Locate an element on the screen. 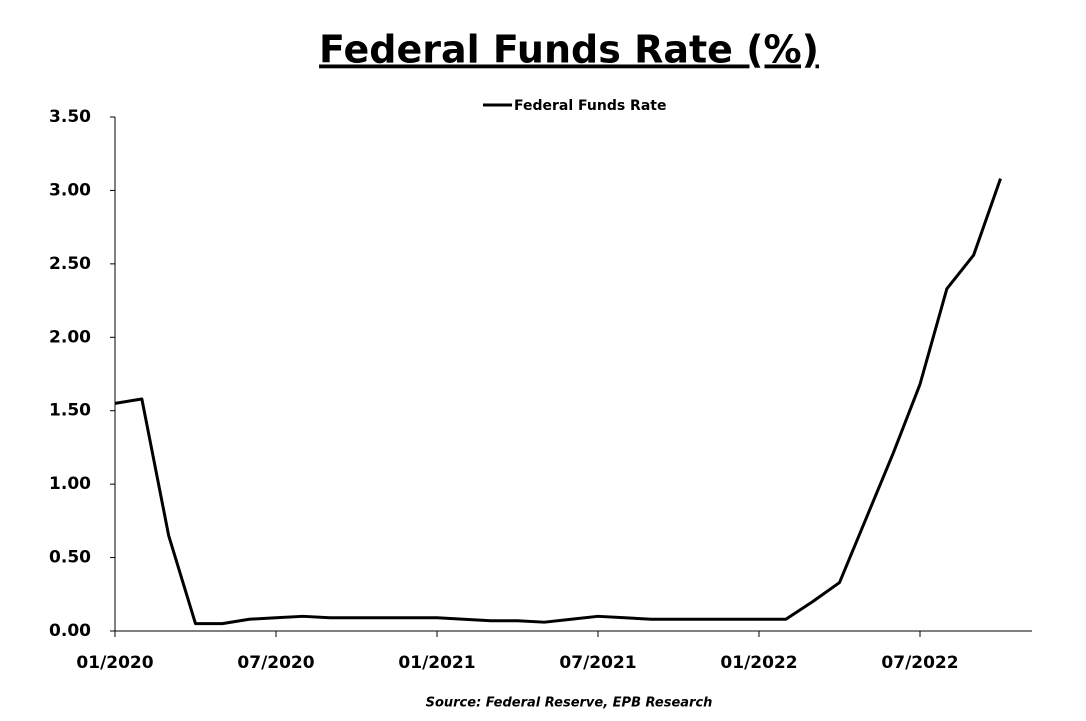 The height and width of the screenshot is (721, 1086). y-tick-label: 3.50 is located at coordinates (70, 117).